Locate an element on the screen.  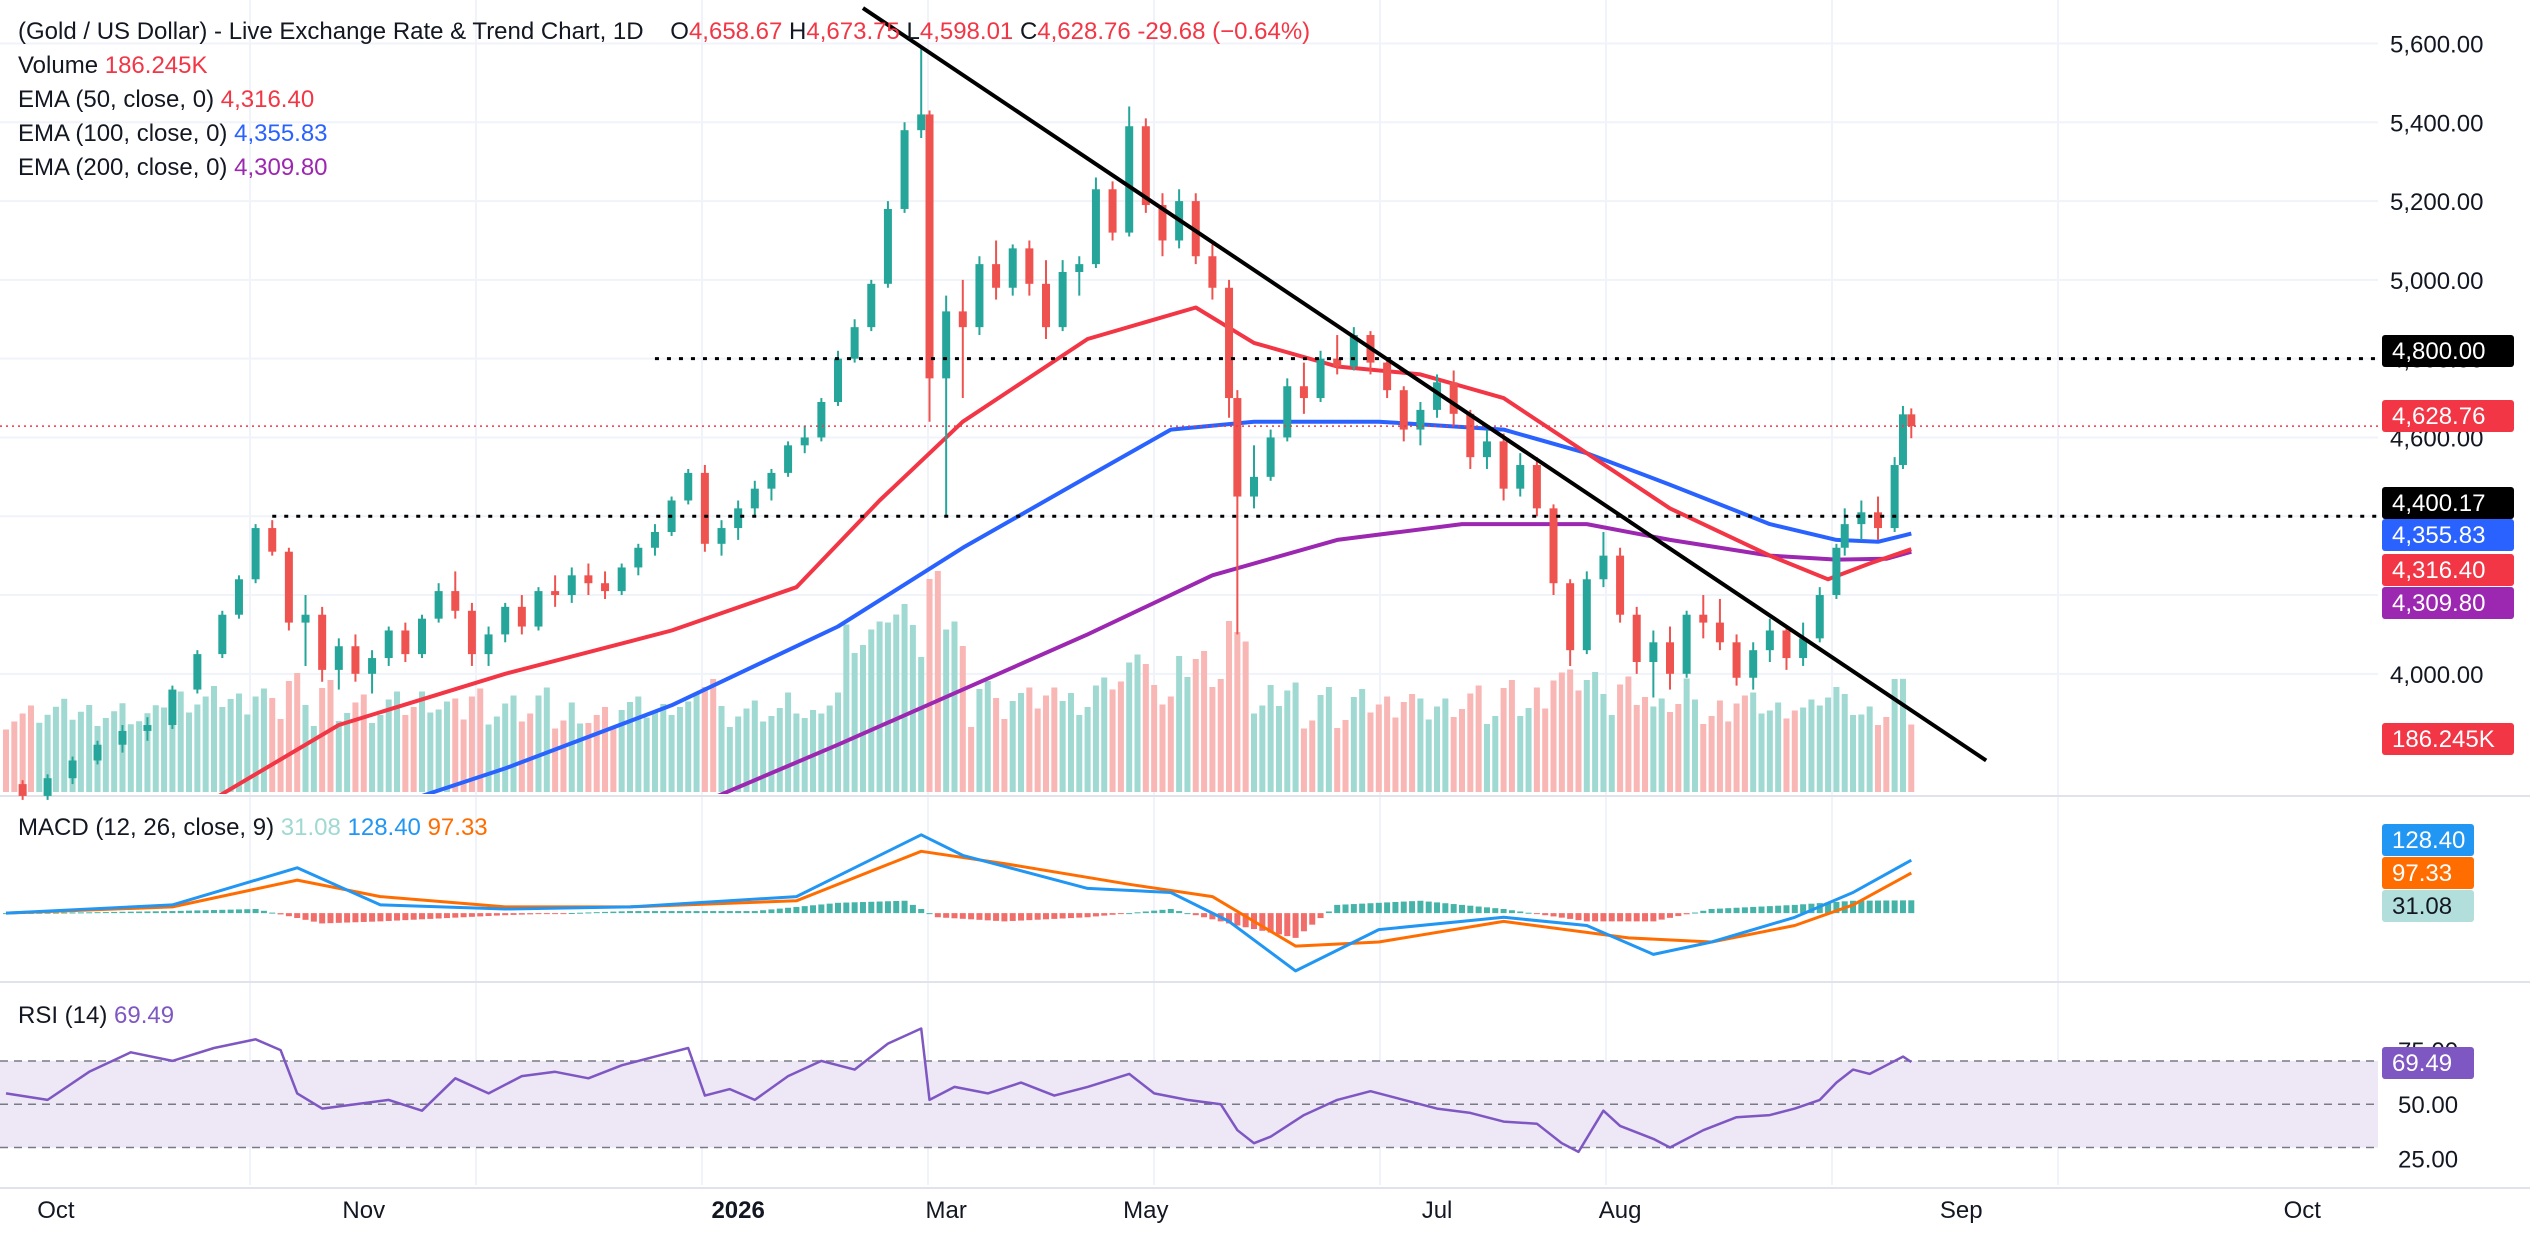
price-tag: 4,355.83 is located at coordinates (2448, 535).